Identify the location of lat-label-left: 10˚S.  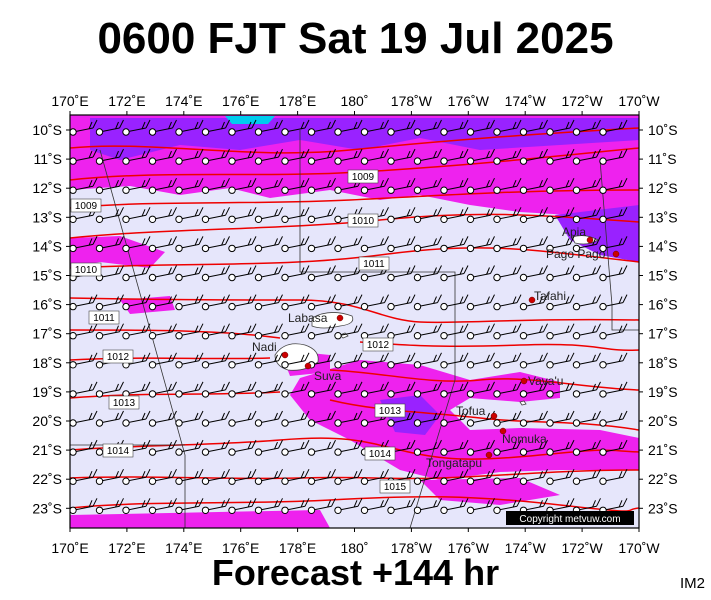
(47, 130).